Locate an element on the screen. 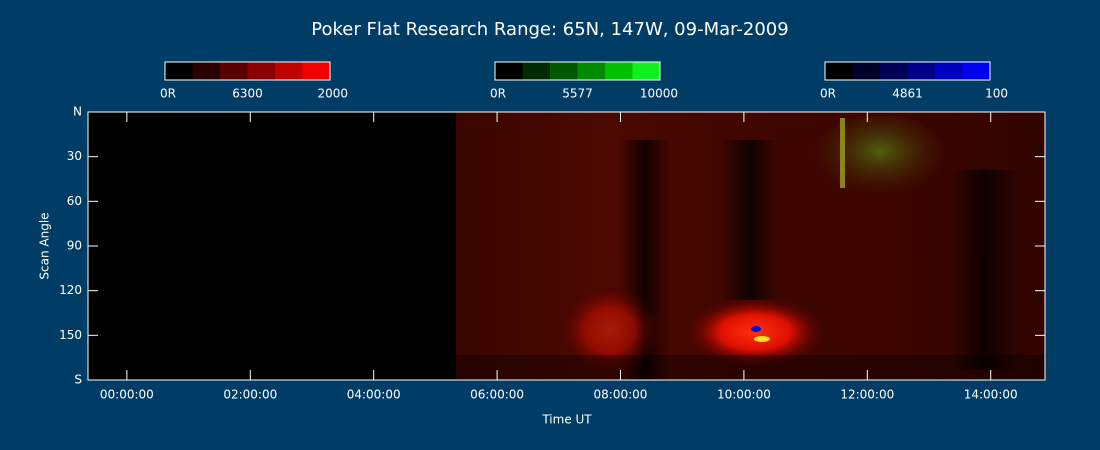 This screenshot has height=450, width=1100. y-tick-label: 90 is located at coordinates (74, 246).